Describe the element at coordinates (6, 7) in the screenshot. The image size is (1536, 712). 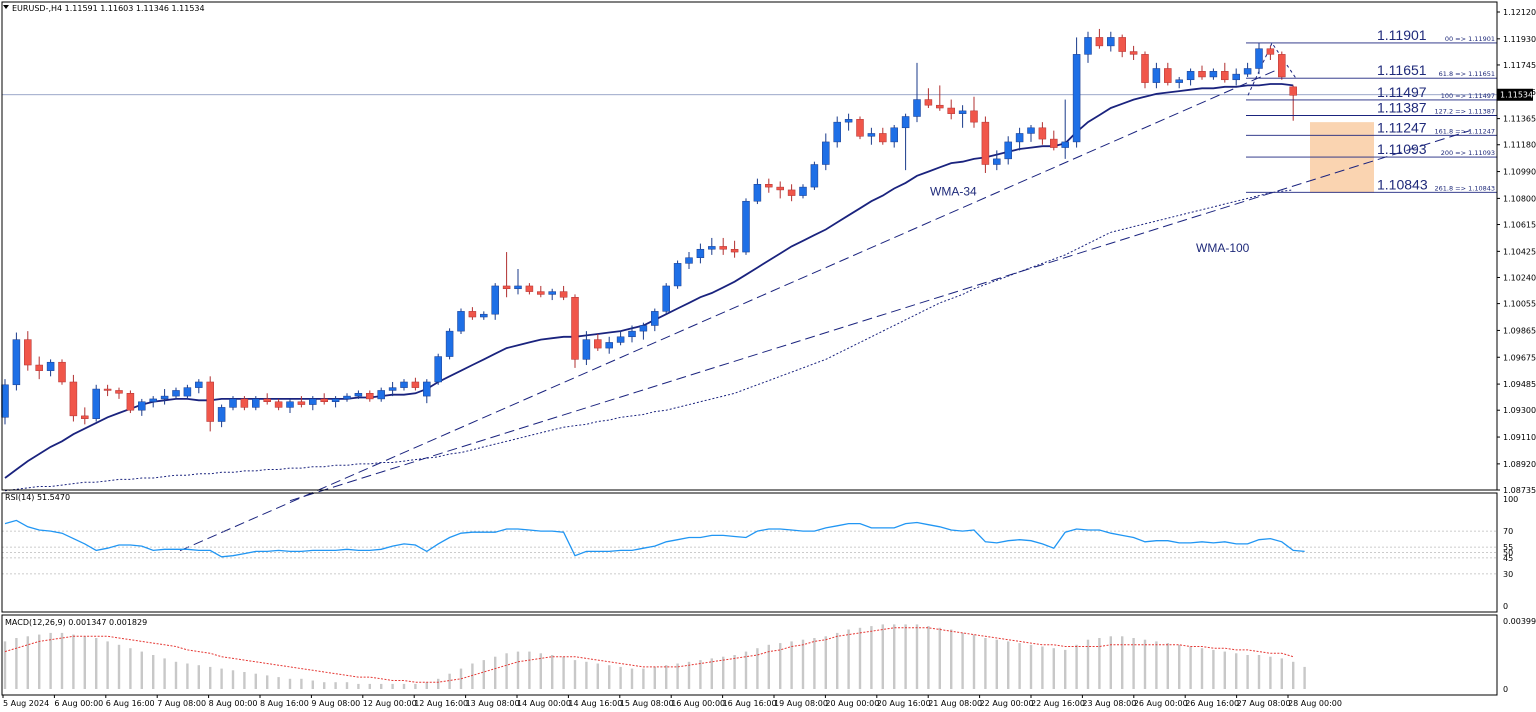
I see `collapse-triangle-icon` at that location.